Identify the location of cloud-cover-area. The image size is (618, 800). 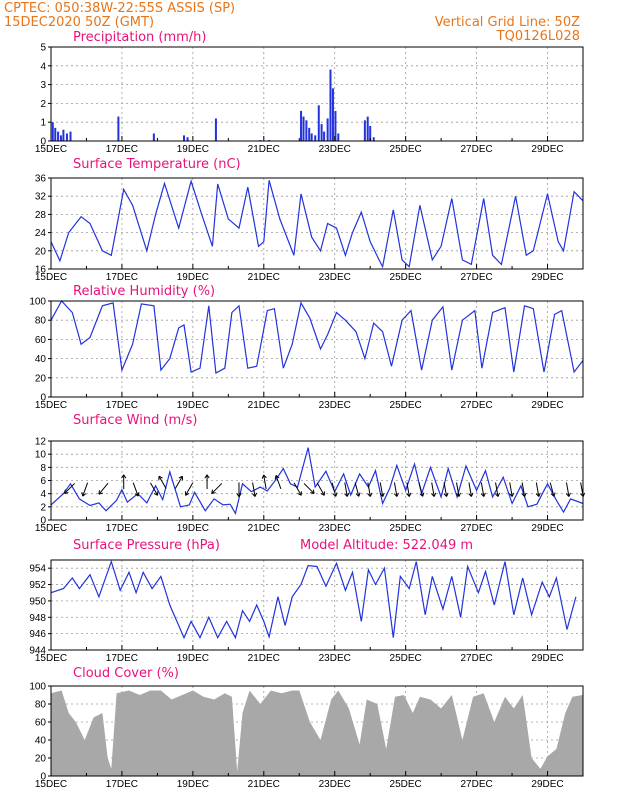
(317, 733).